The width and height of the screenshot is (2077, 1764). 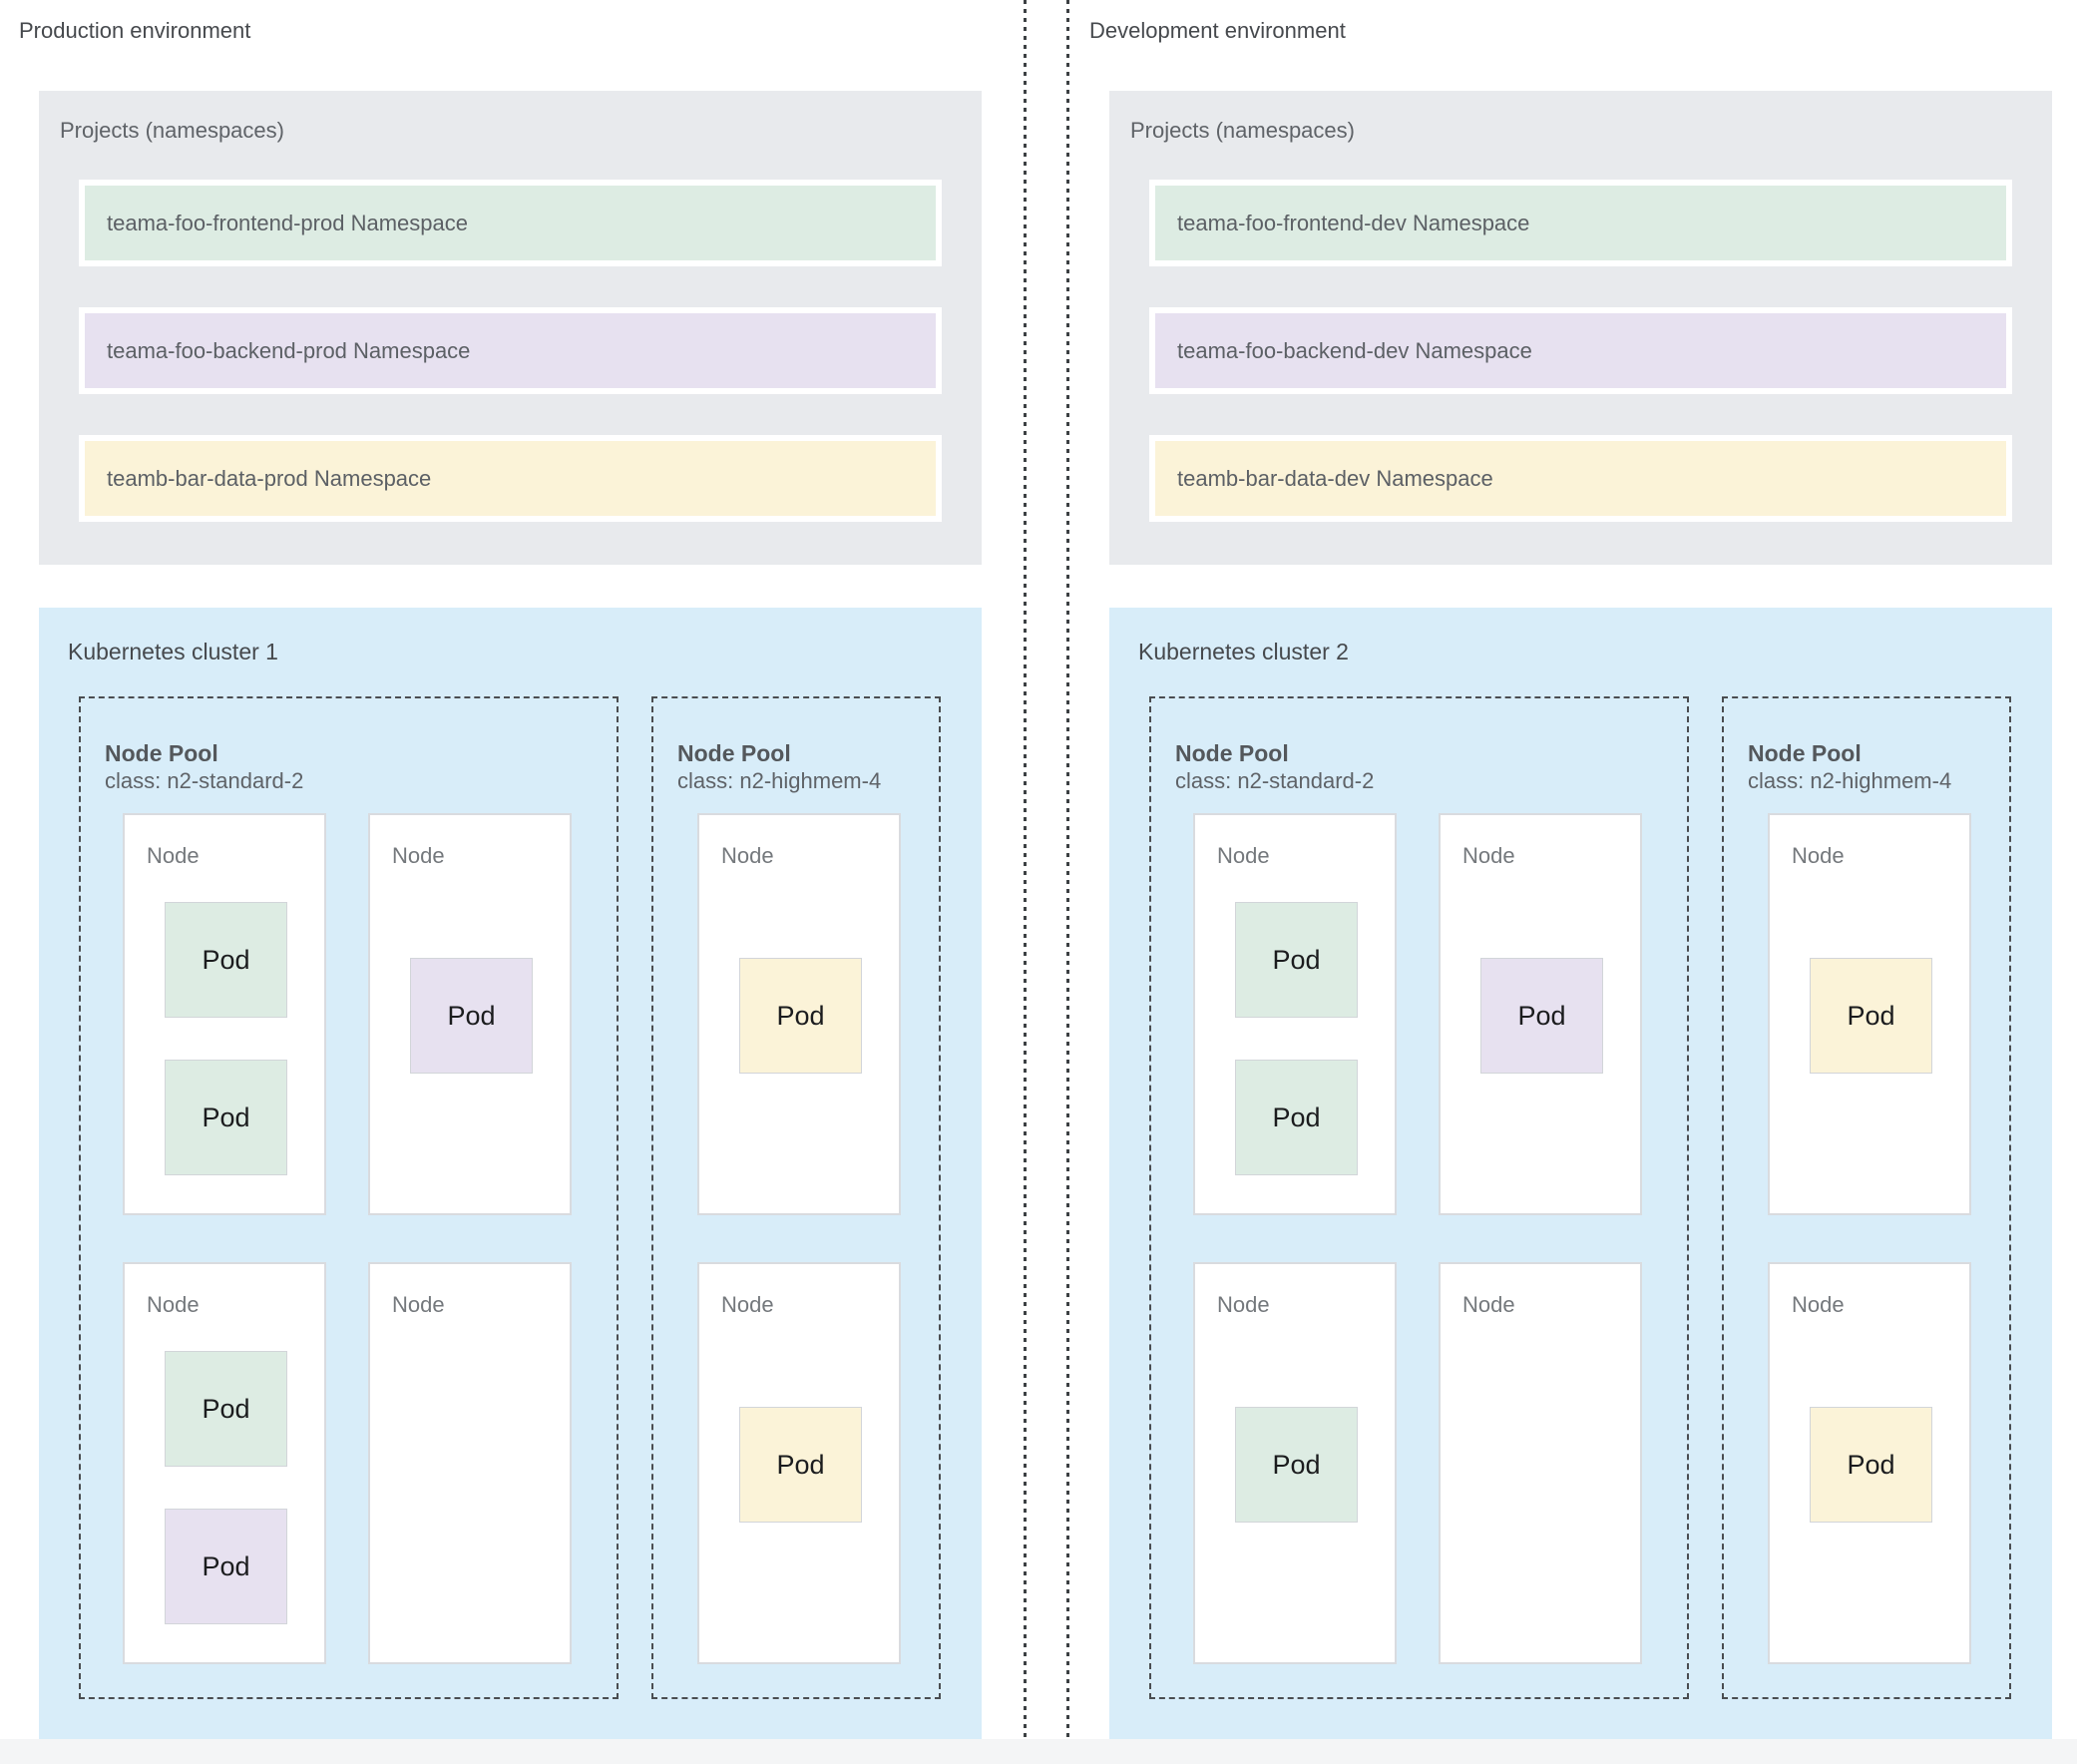 What do you see at coordinates (289, 350) in the screenshot?
I see `namespace-label: teama-foo-backend-prod Namespace` at bounding box center [289, 350].